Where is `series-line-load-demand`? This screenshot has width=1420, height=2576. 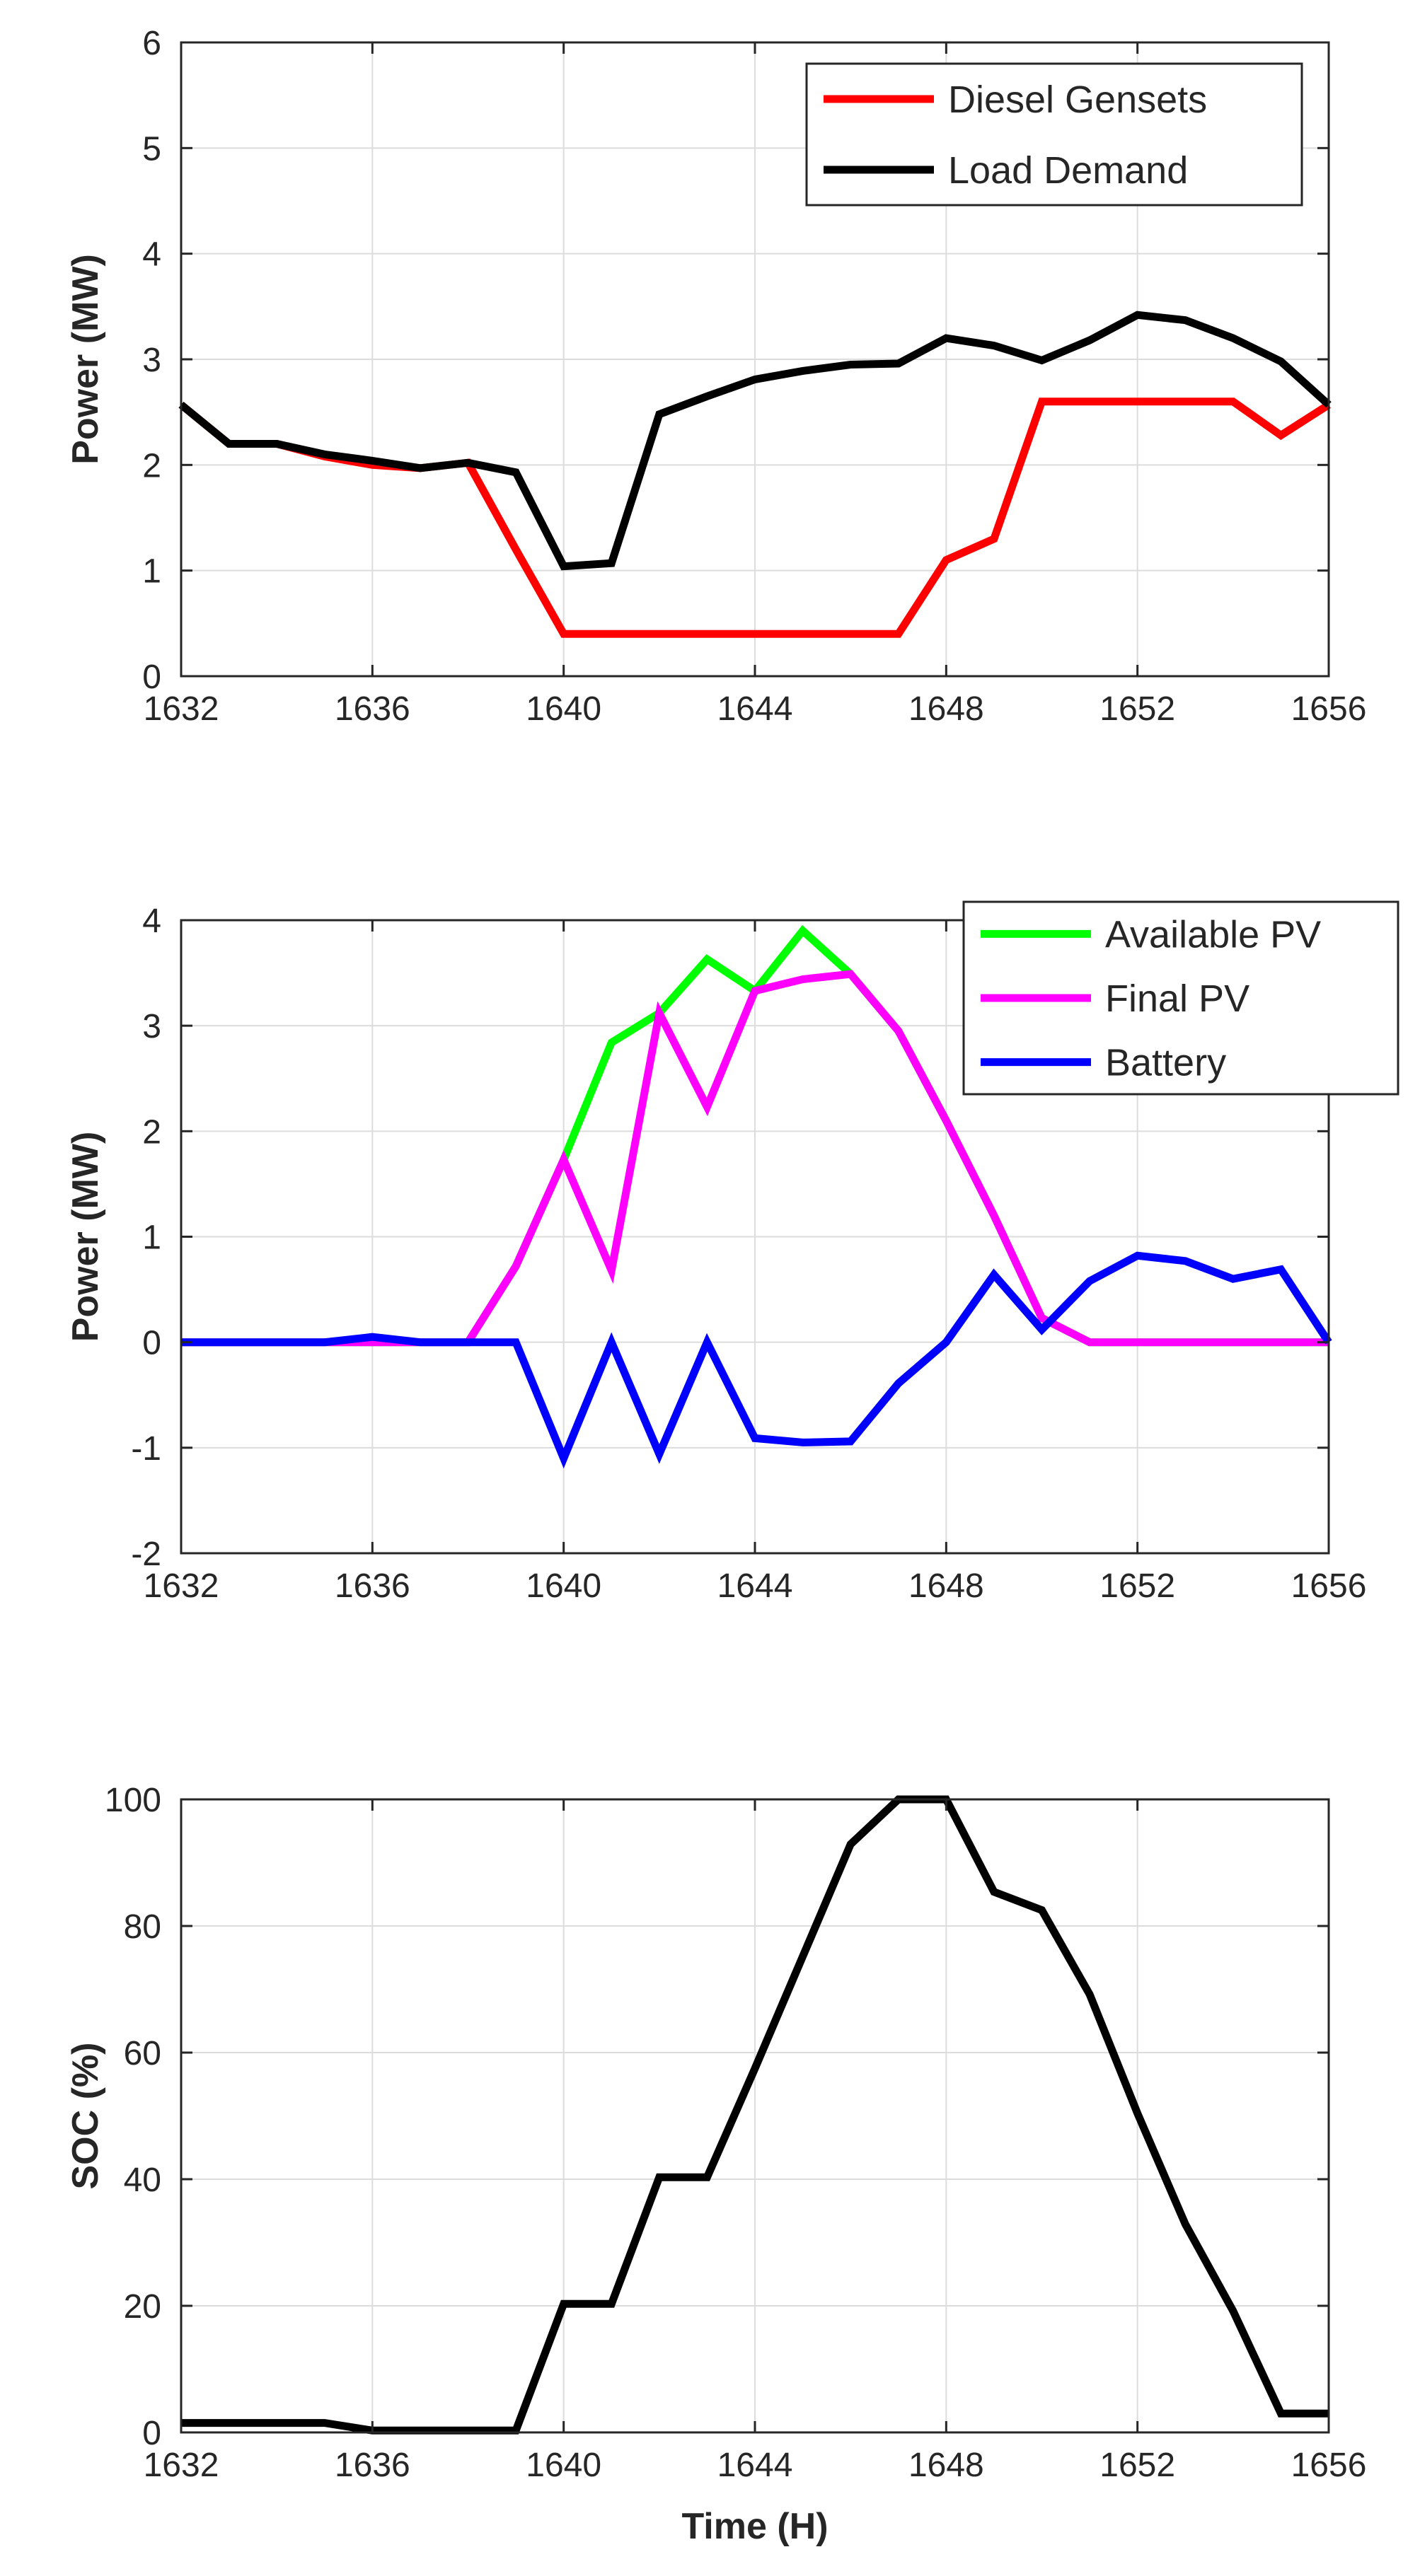 series-line-load-demand is located at coordinates (755, 441).